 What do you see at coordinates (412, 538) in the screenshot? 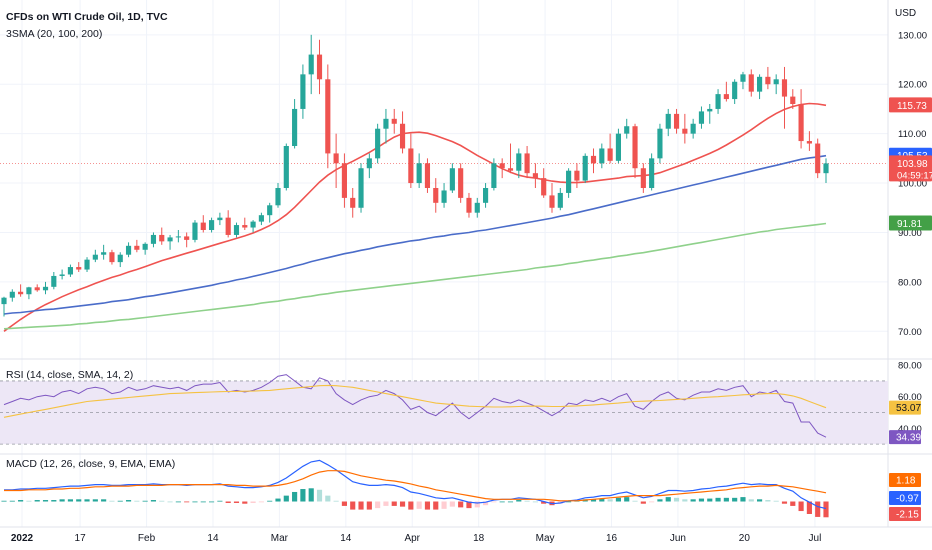
I see `x-tick-label: Apr` at bounding box center [412, 538].